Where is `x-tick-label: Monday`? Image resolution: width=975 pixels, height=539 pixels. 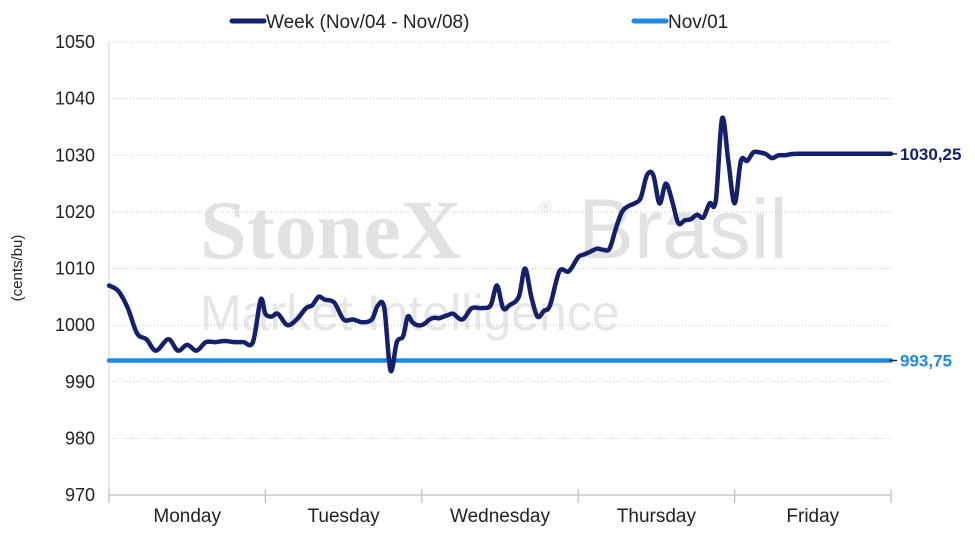 x-tick-label: Monday is located at coordinates (187, 516).